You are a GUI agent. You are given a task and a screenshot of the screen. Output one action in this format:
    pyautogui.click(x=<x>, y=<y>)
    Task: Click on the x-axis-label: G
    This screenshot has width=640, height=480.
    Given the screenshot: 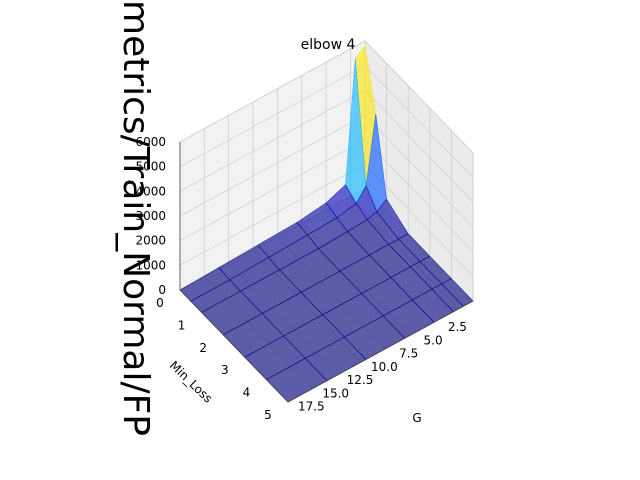 What is the action you would take?
    pyautogui.click(x=416, y=418)
    